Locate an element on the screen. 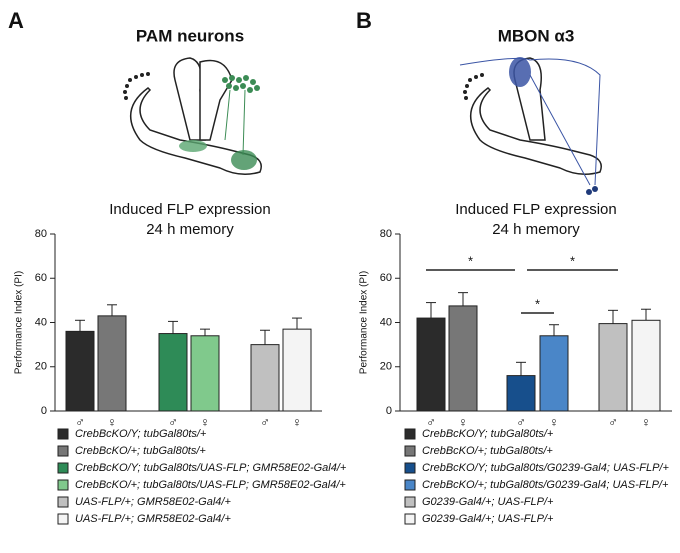  panel-label: A is located at coordinates (16, 20).